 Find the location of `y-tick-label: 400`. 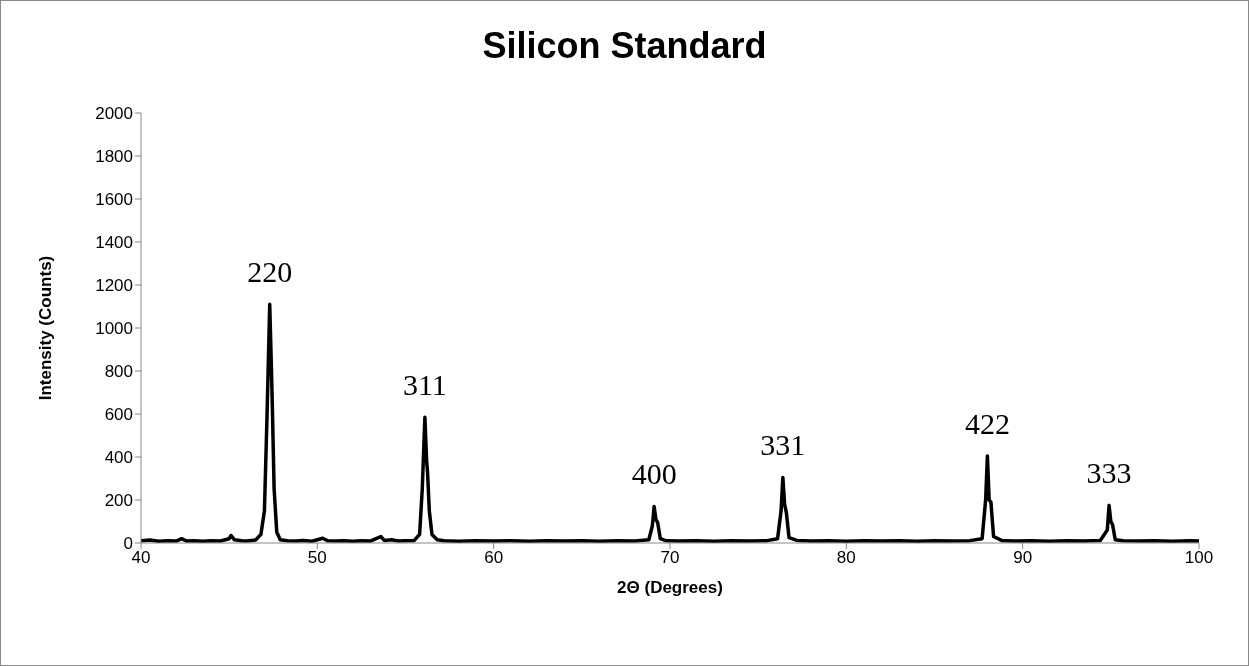

y-tick-label: 400 is located at coordinates (118, 458).